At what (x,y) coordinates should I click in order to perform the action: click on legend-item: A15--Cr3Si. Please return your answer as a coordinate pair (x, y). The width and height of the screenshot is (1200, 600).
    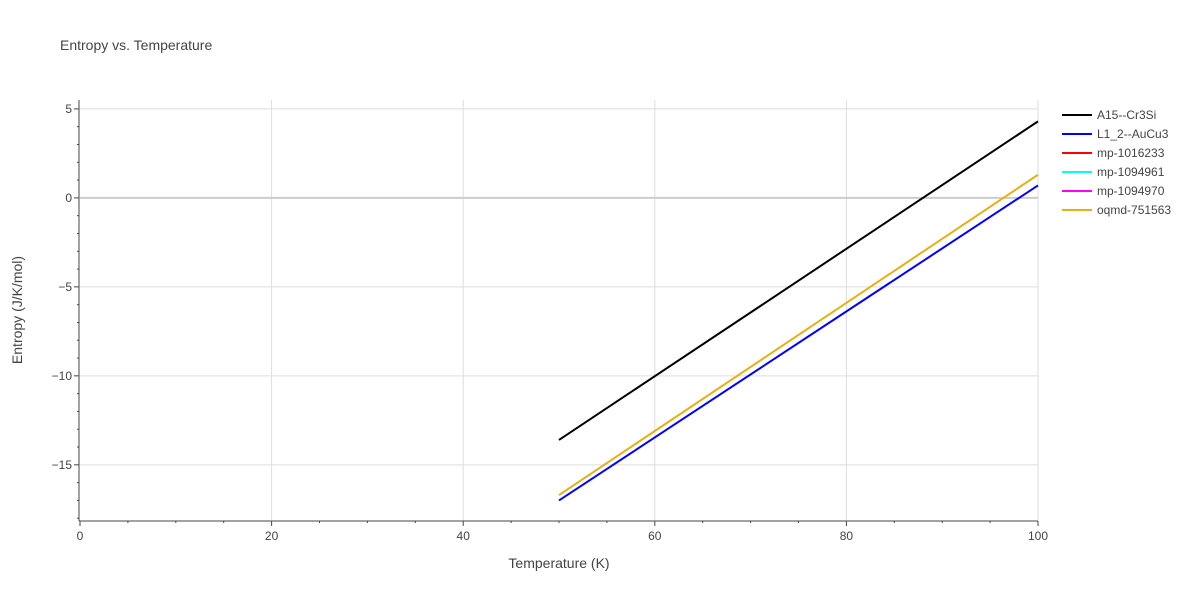
    Looking at the image, I should click on (1109, 115).